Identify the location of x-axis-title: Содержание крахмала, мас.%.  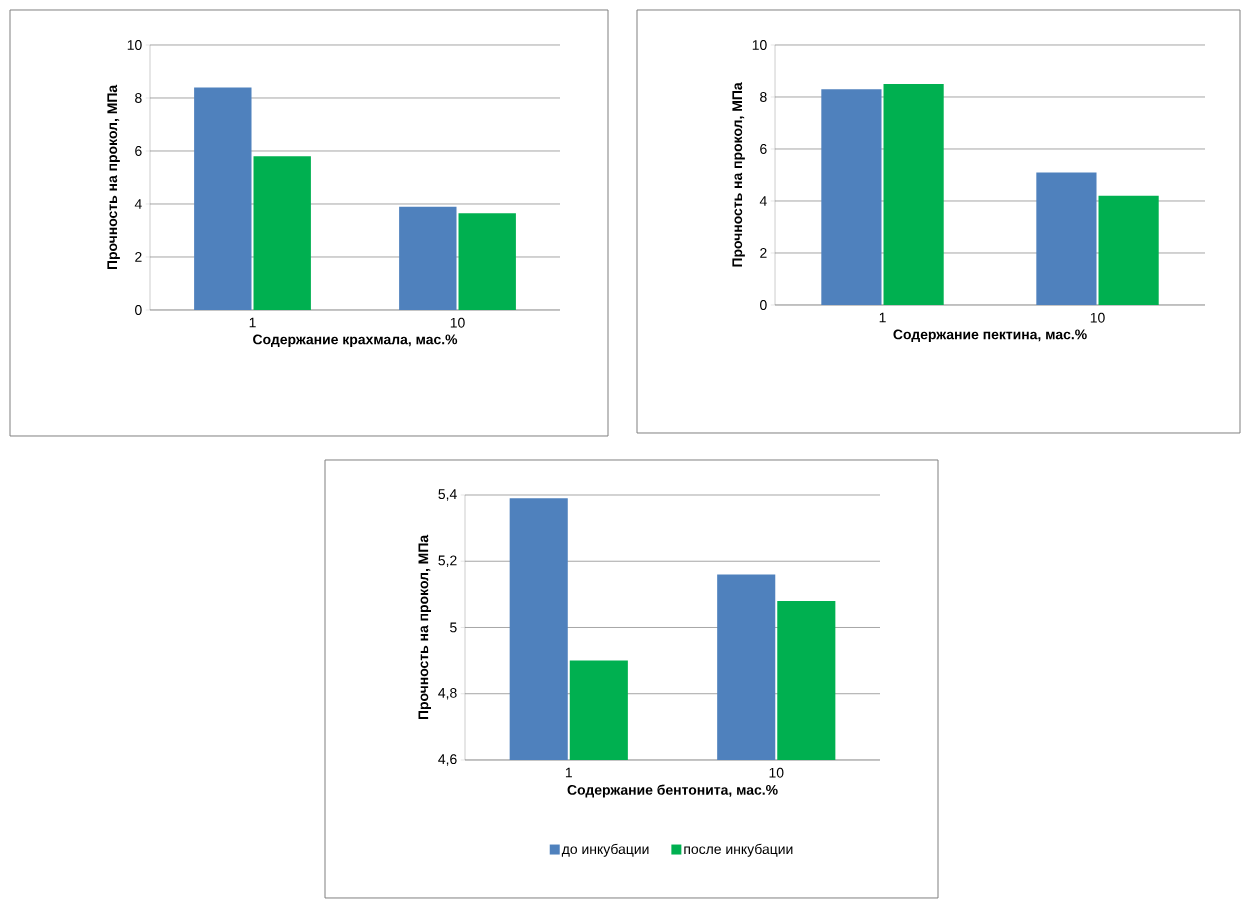
(355, 341).